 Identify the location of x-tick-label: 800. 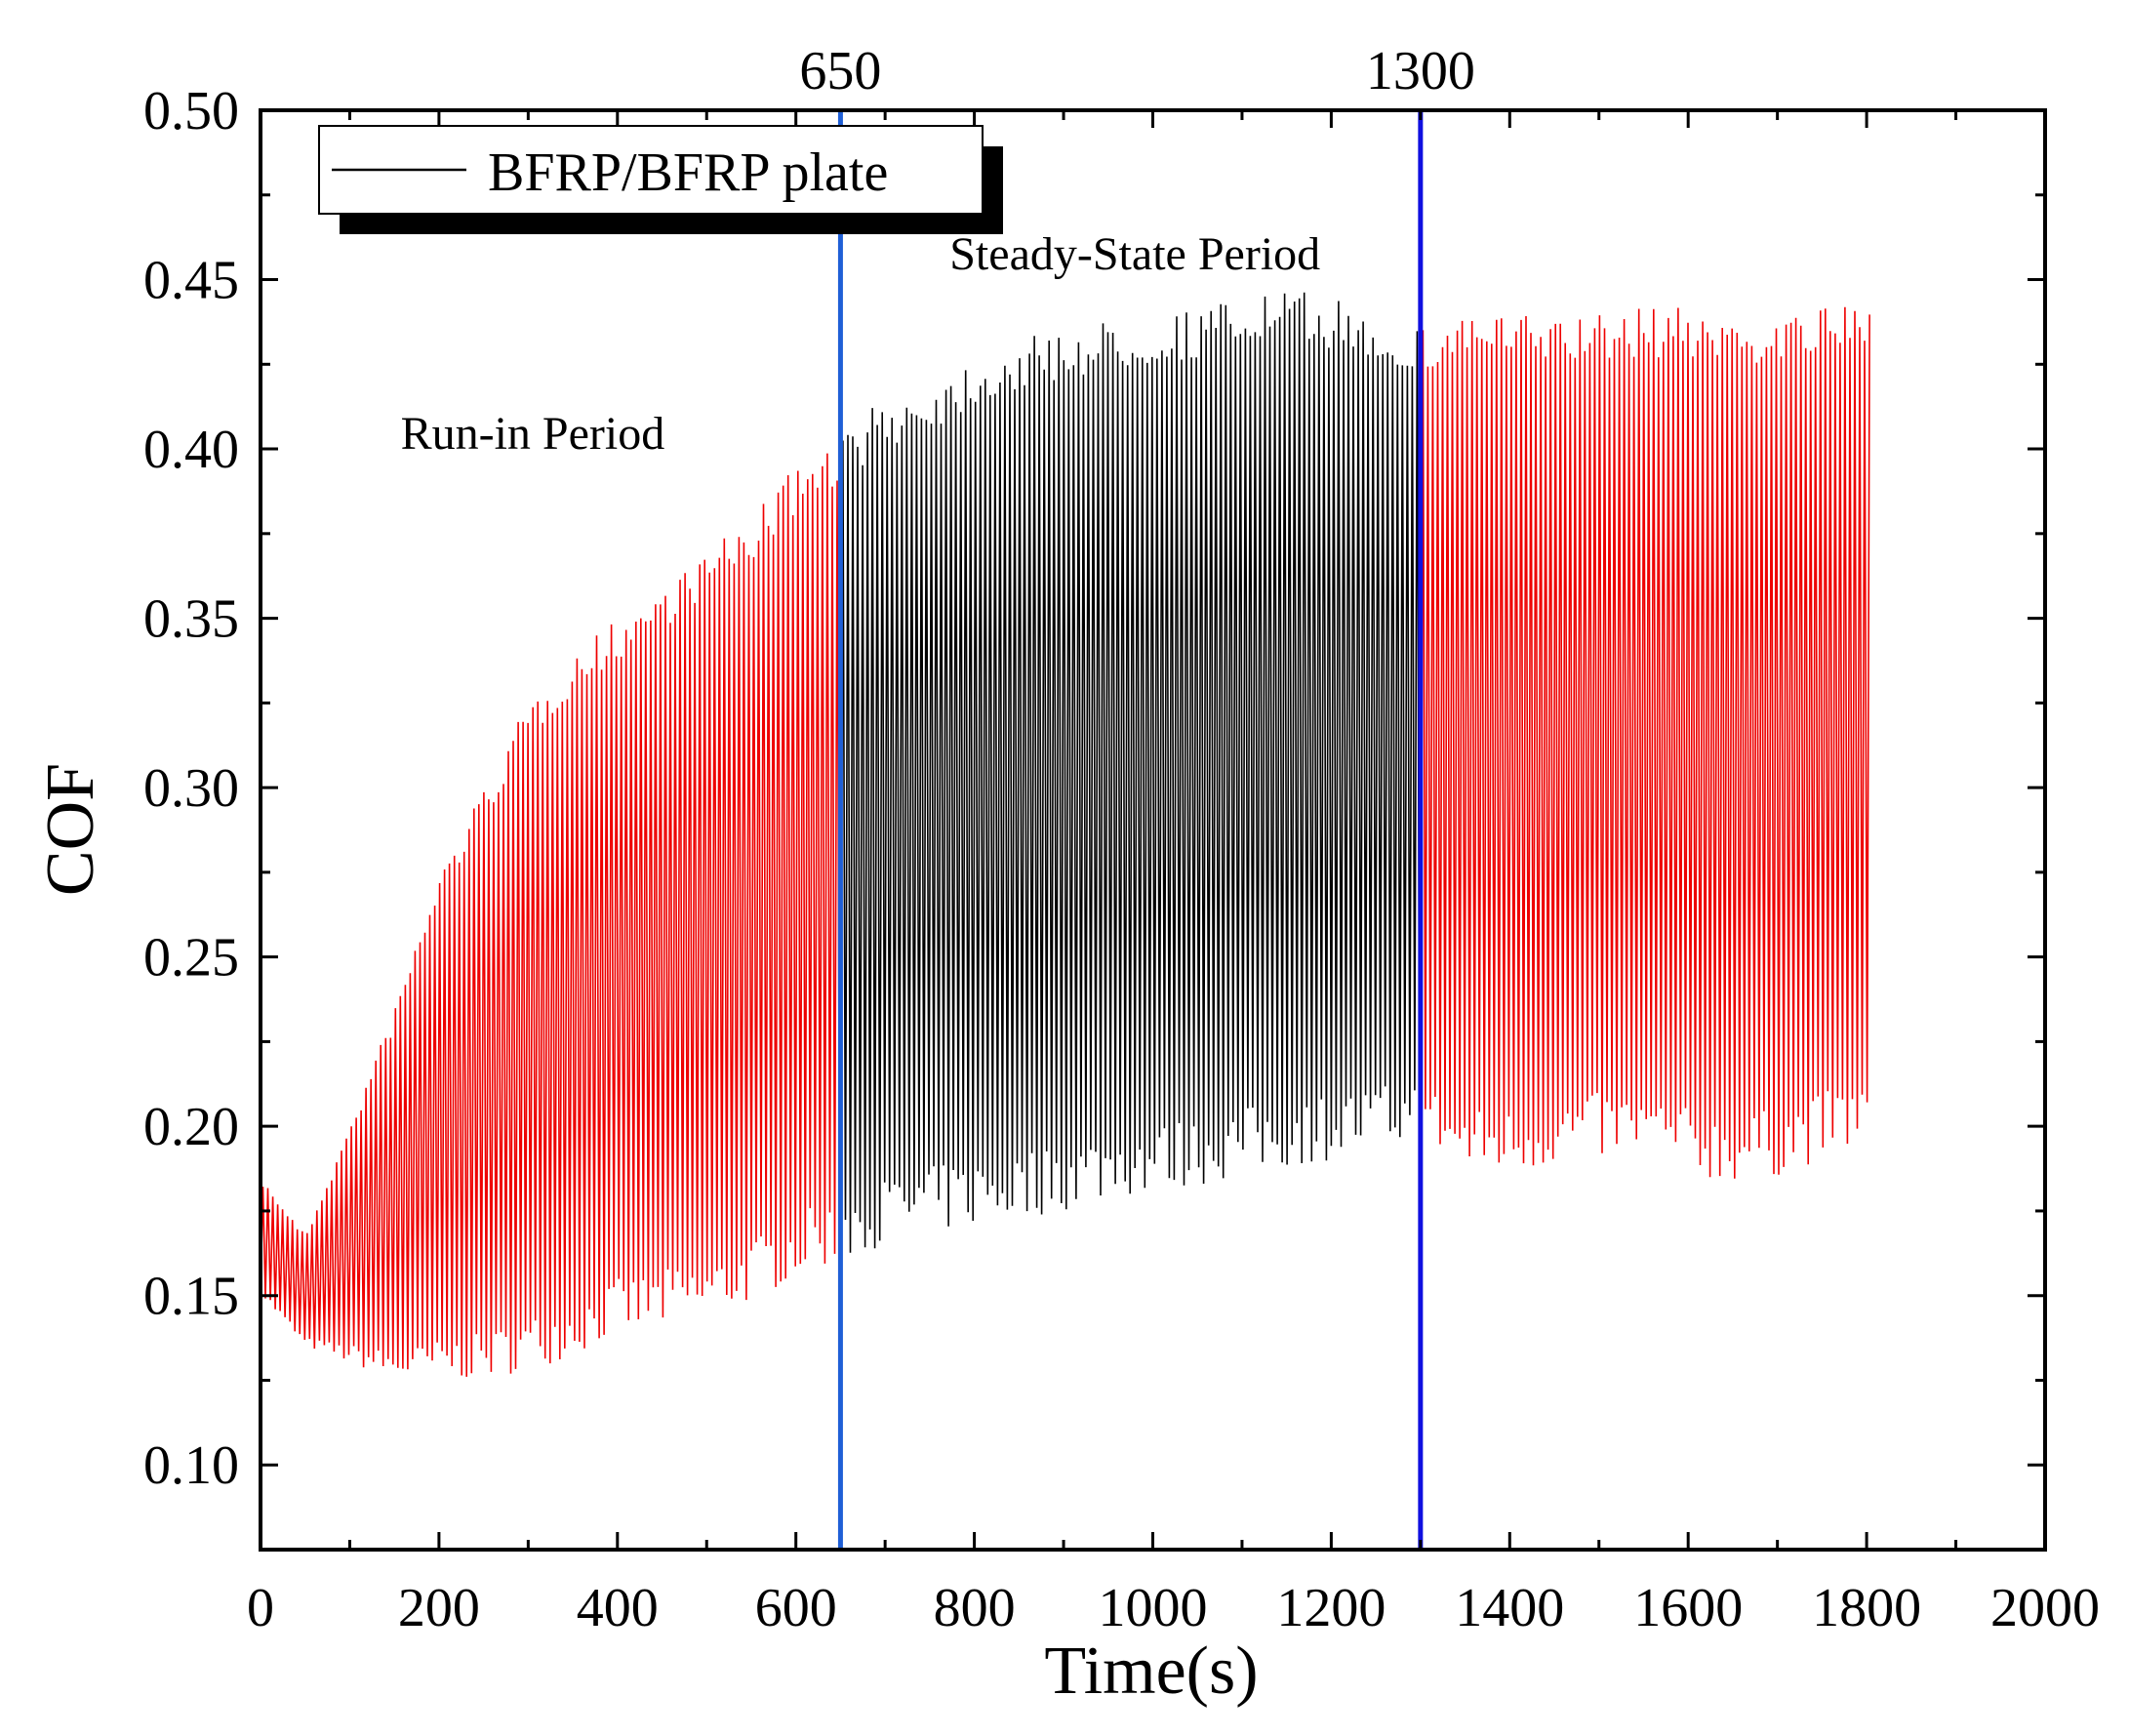
(975, 1608).